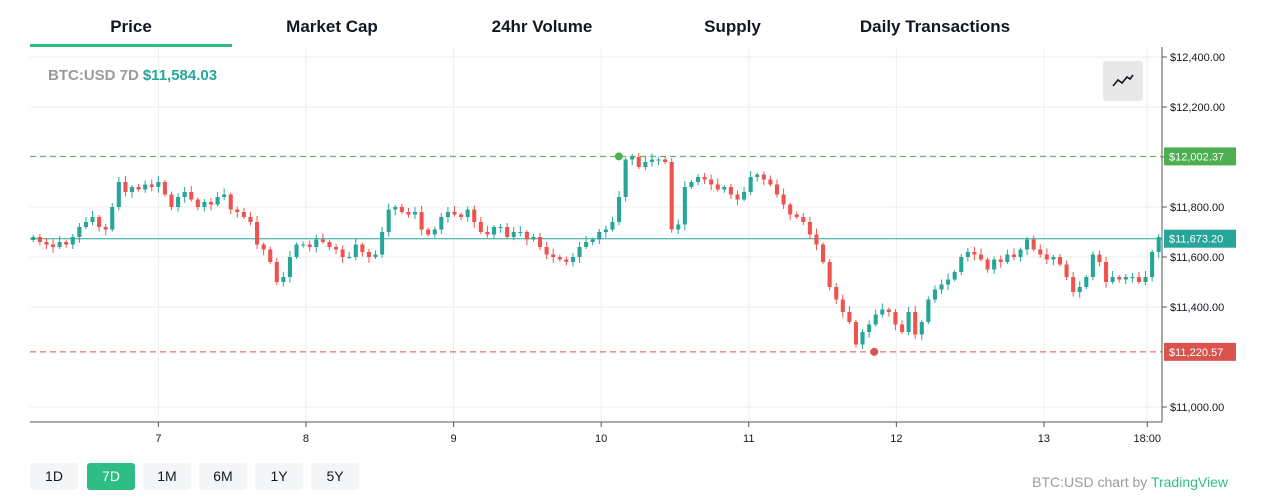  I want to click on tab-market-cap: Market Cap, so click(332, 26).